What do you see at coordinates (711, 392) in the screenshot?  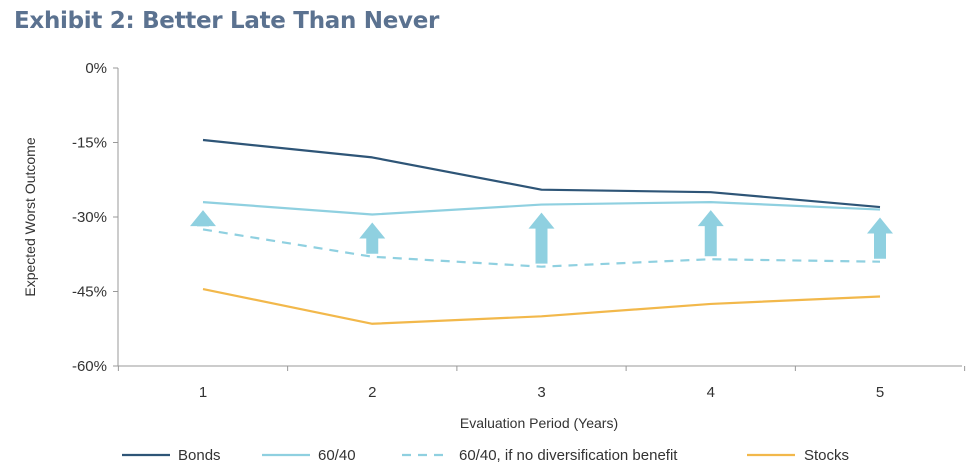 I see `x-tick-label: 4` at bounding box center [711, 392].